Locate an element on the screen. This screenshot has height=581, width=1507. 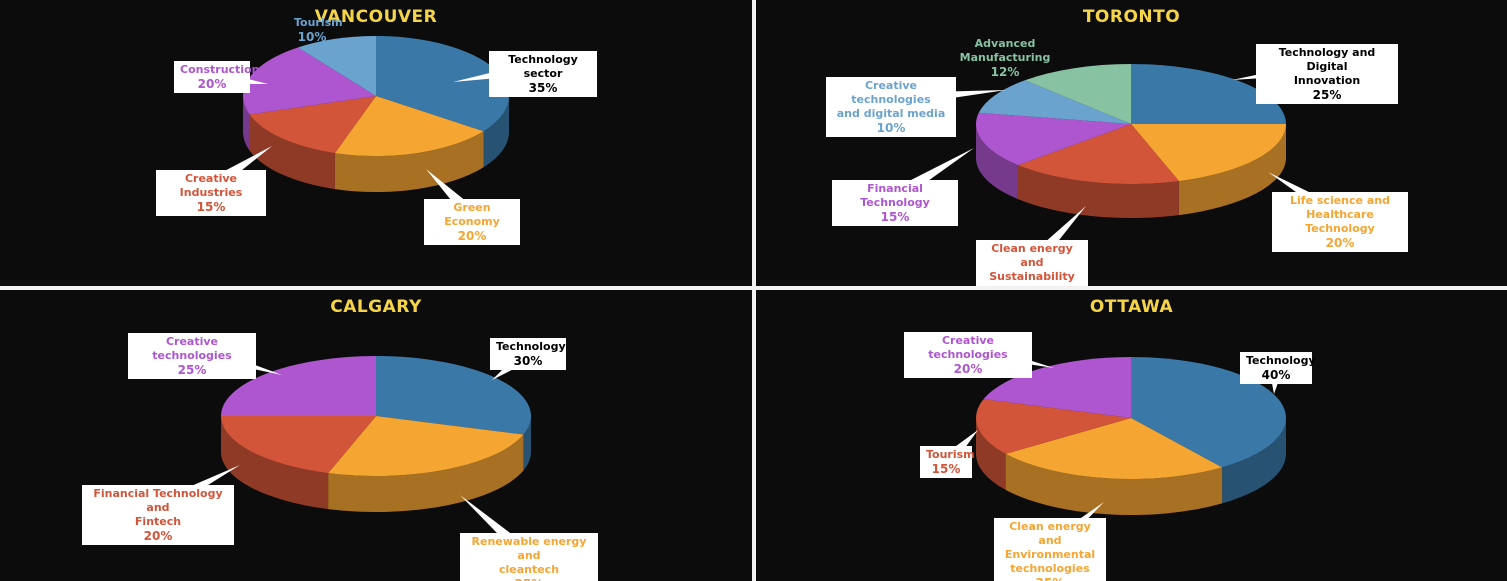
pie-slice-side-technology-sector is located at coordinates (496, 132).